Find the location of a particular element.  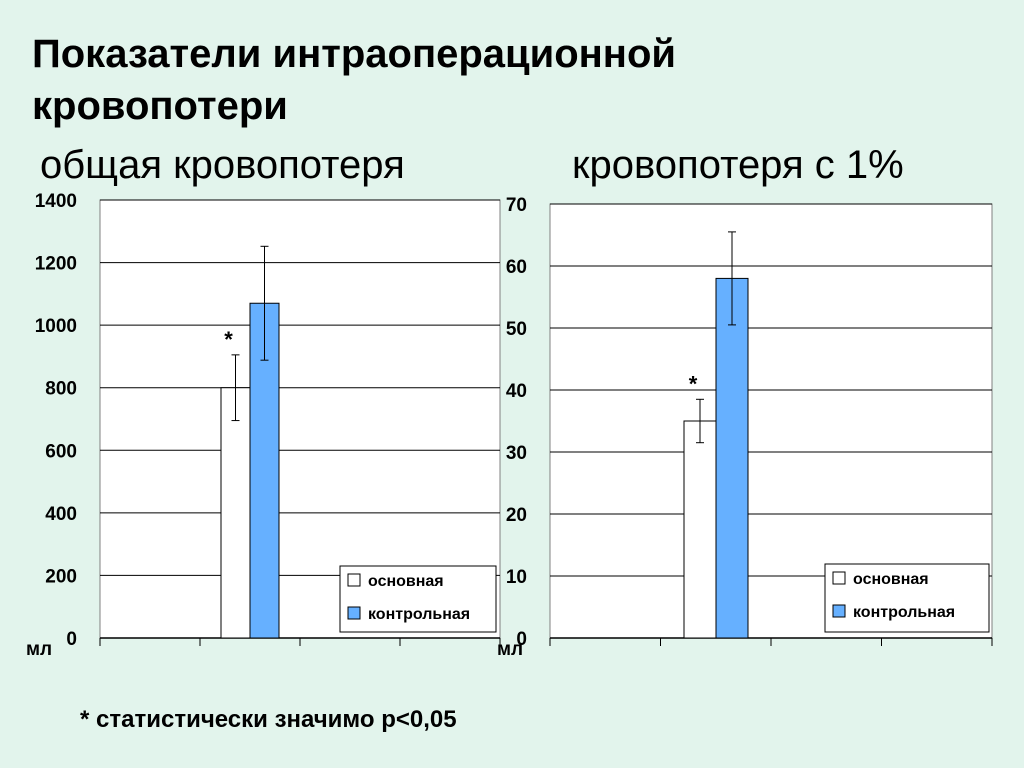

y-tick-label: 1000 is located at coordinates (56, 326).